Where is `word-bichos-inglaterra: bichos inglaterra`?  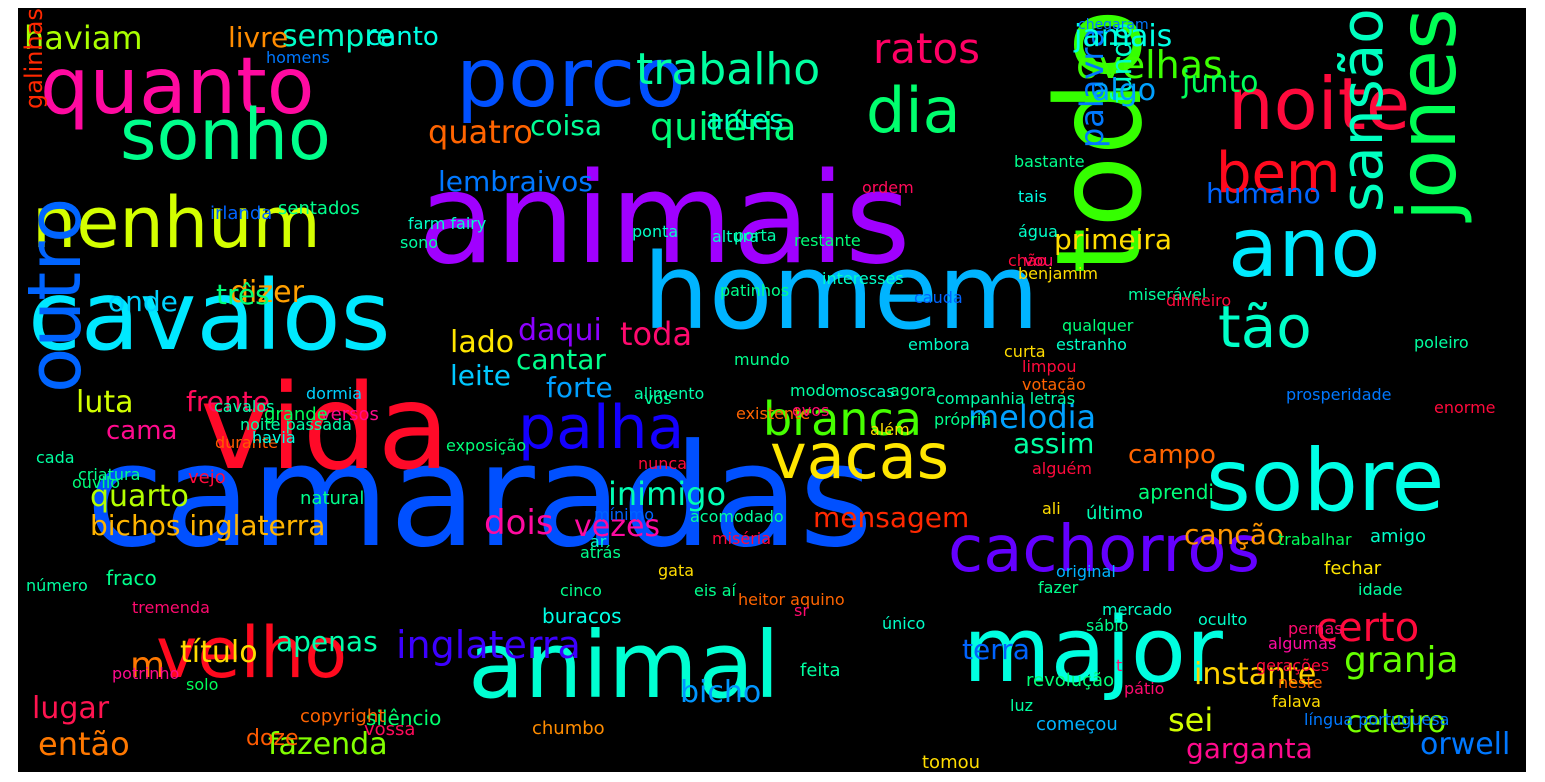 word-bichos-inglaterra: bichos inglaterra is located at coordinates (208, 525).